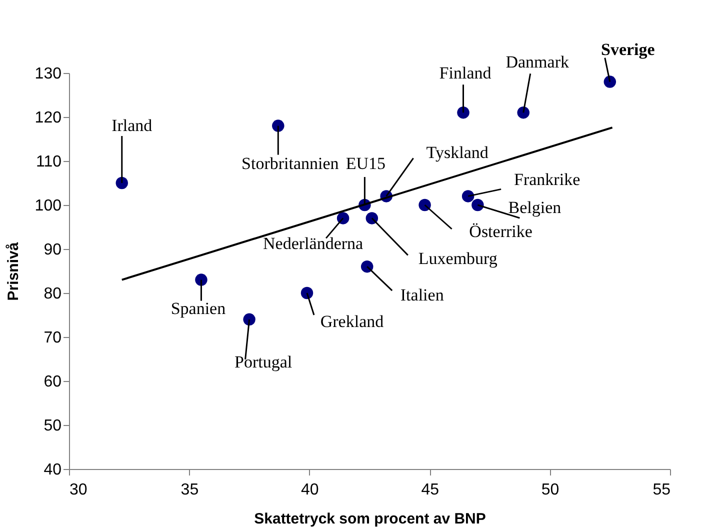  What do you see at coordinates (458, 258) in the screenshot?
I see `annotation: Luxemburg` at bounding box center [458, 258].